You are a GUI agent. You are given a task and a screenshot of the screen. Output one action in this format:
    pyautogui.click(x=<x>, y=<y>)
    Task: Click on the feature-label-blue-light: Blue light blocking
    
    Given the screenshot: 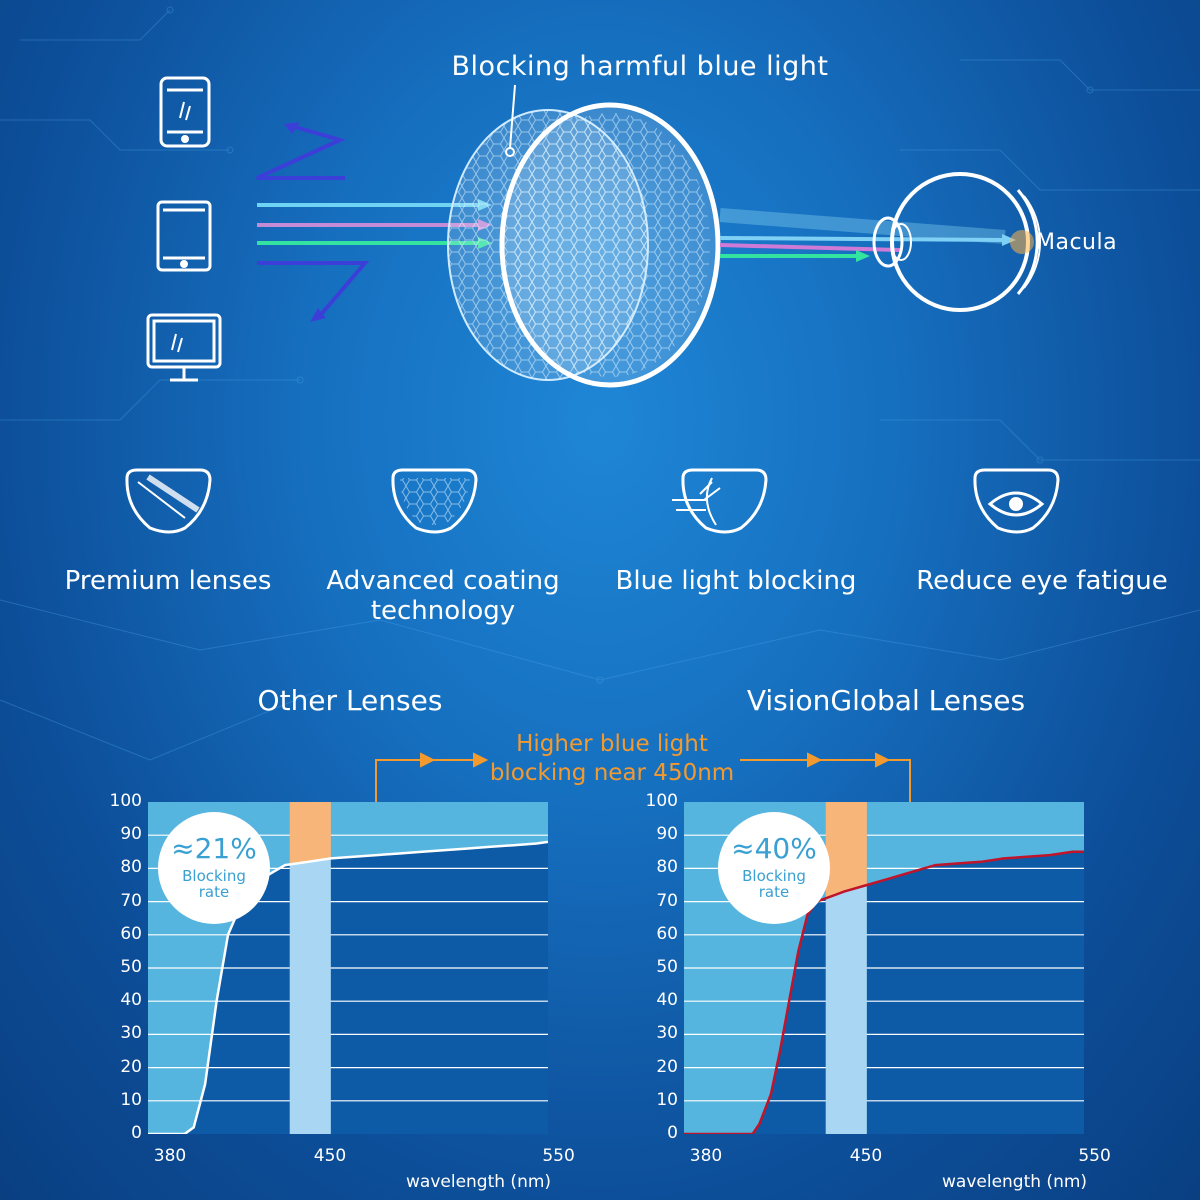 What is the action you would take?
    pyautogui.click(x=736, y=581)
    